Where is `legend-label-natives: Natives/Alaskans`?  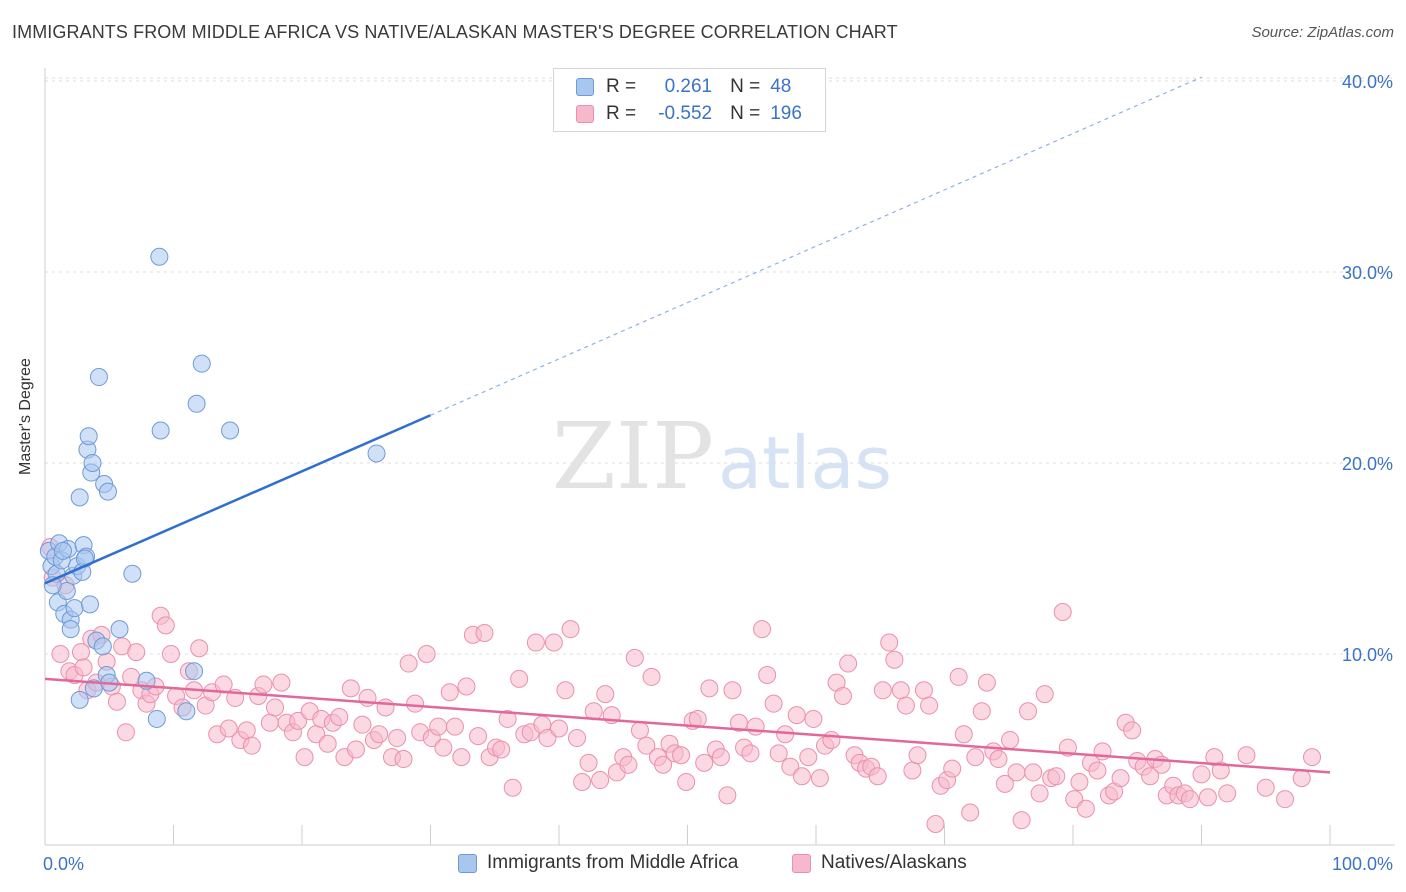 legend-label-natives: Natives/Alaskans is located at coordinates (894, 862).